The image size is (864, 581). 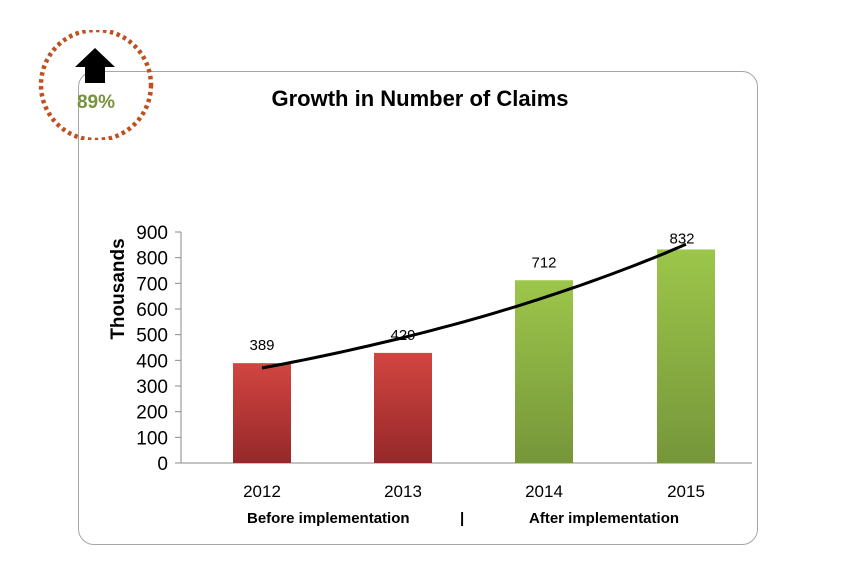 What do you see at coordinates (152, 413) in the screenshot?
I see `y-tick-label: 200` at bounding box center [152, 413].